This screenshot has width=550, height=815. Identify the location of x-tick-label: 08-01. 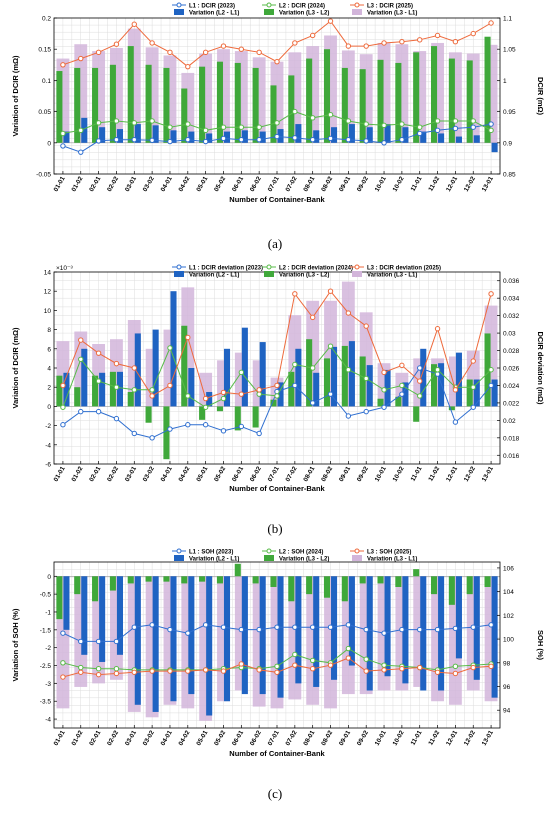
(309, 474).